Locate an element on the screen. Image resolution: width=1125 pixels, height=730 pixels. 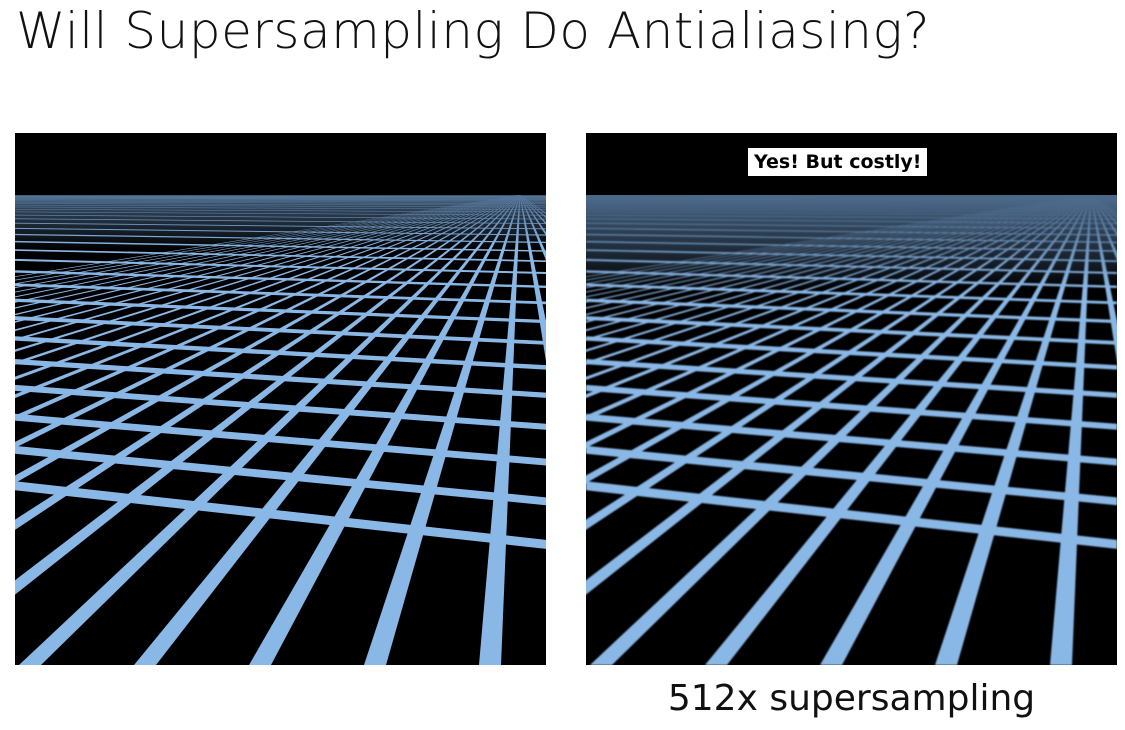
sky-region is located at coordinates (280, 164).